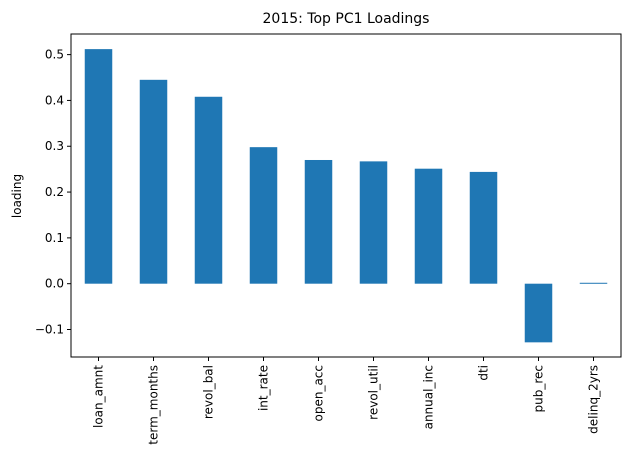 This screenshot has height=470, width=630. What do you see at coordinates (318, 221) in the screenshot?
I see `bar-open_acc` at bounding box center [318, 221].